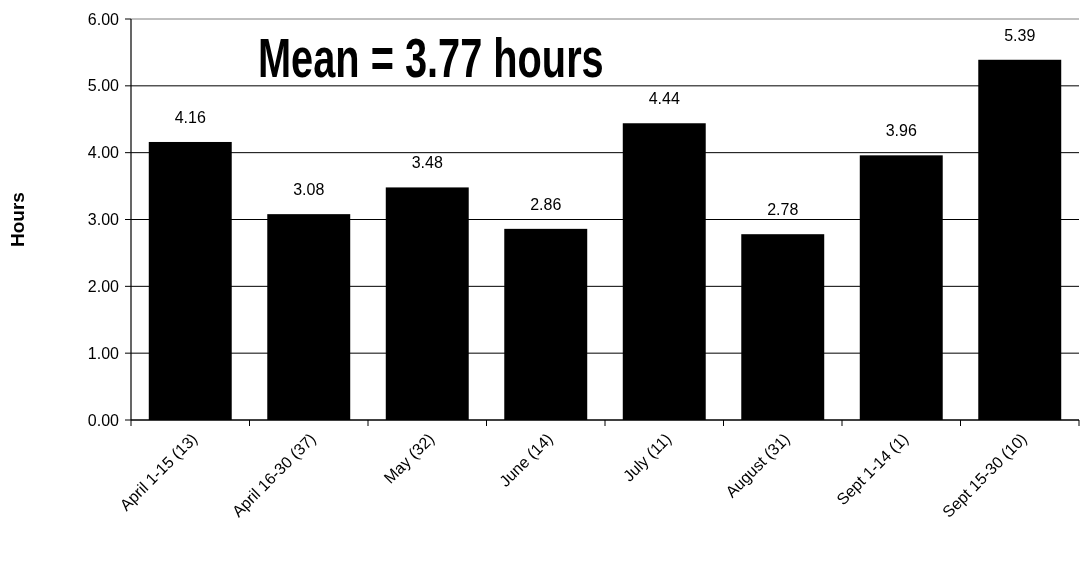  I want to click on y-tick-label: 3.00, so click(103, 220).